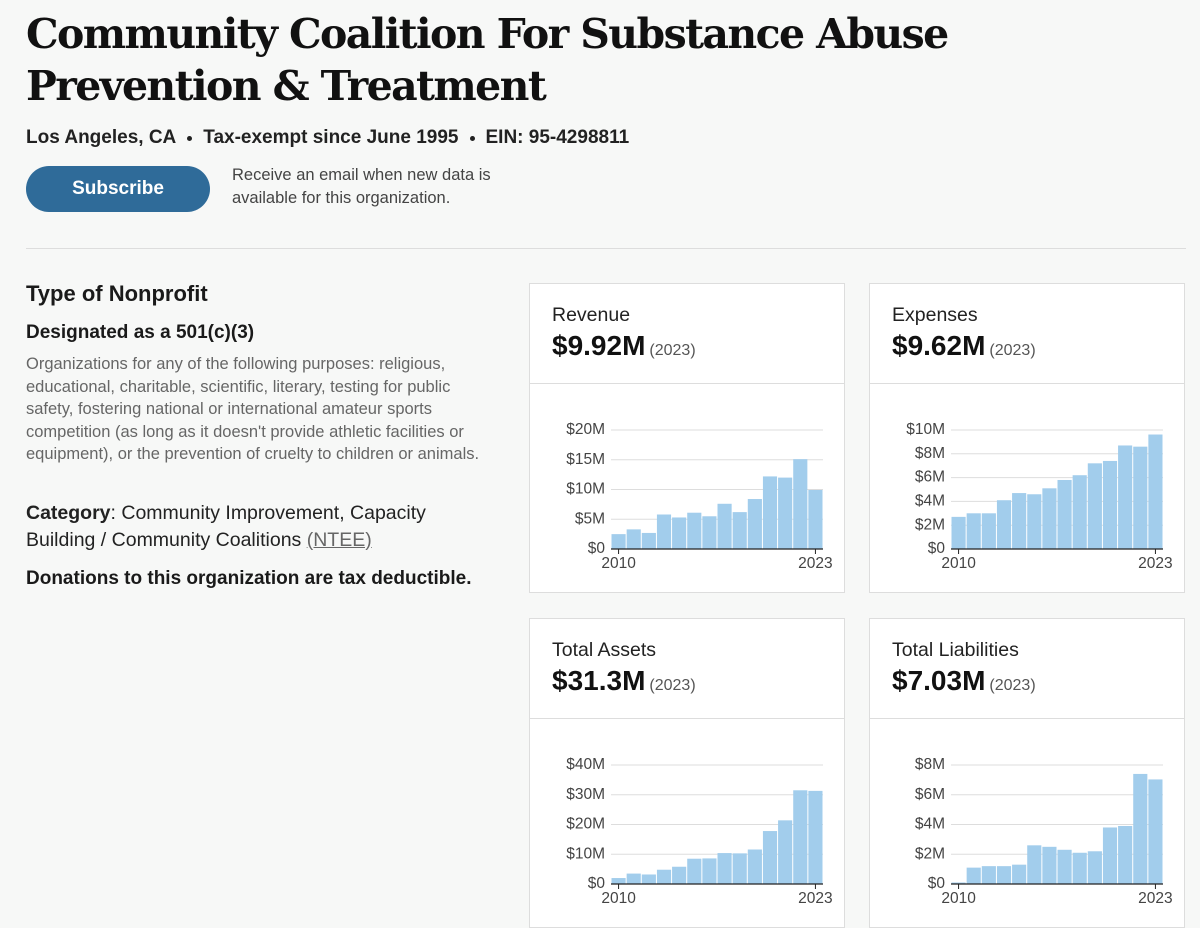  I want to click on card-value: $9.92M (2023), so click(624, 346).